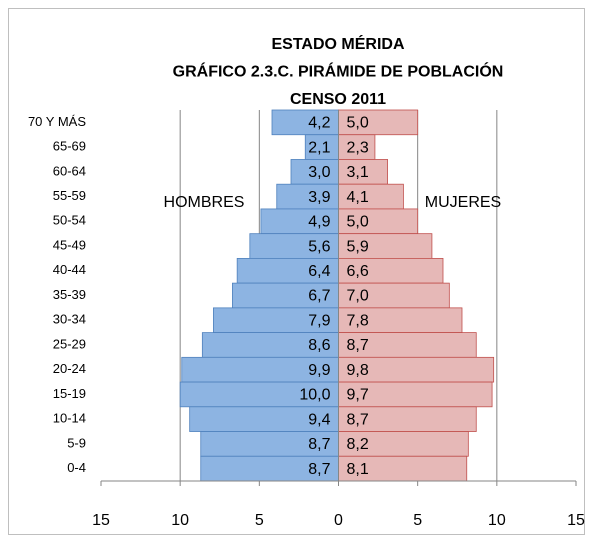  Describe the element at coordinates (319, 172) in the screenshot. I see `data-label: 3,0` at that location.